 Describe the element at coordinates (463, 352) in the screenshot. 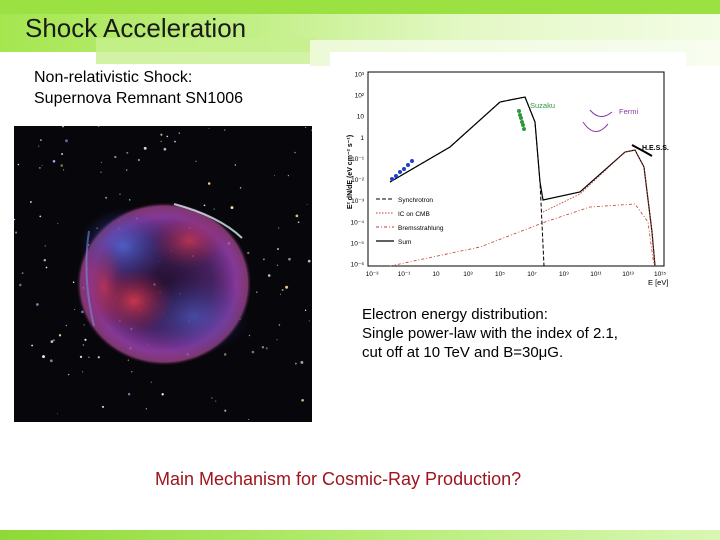

I see `caption-line-3: cut off at 10 TeV and B=30μG.` at that location.